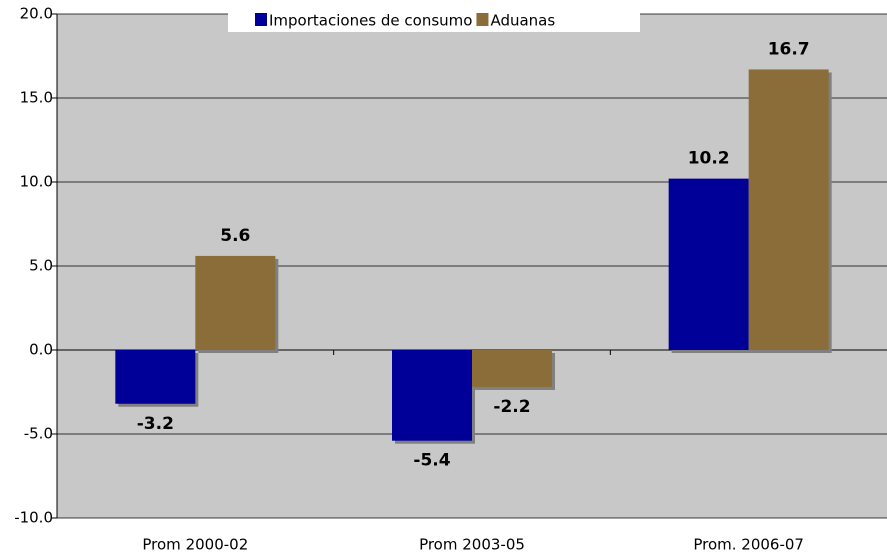 The image size is (887, 559). What do you see at coordinates (748, 545) in the screenshot?
I see `x-tick-label: Prom. 2006-07` at bounding box center [748, 545].